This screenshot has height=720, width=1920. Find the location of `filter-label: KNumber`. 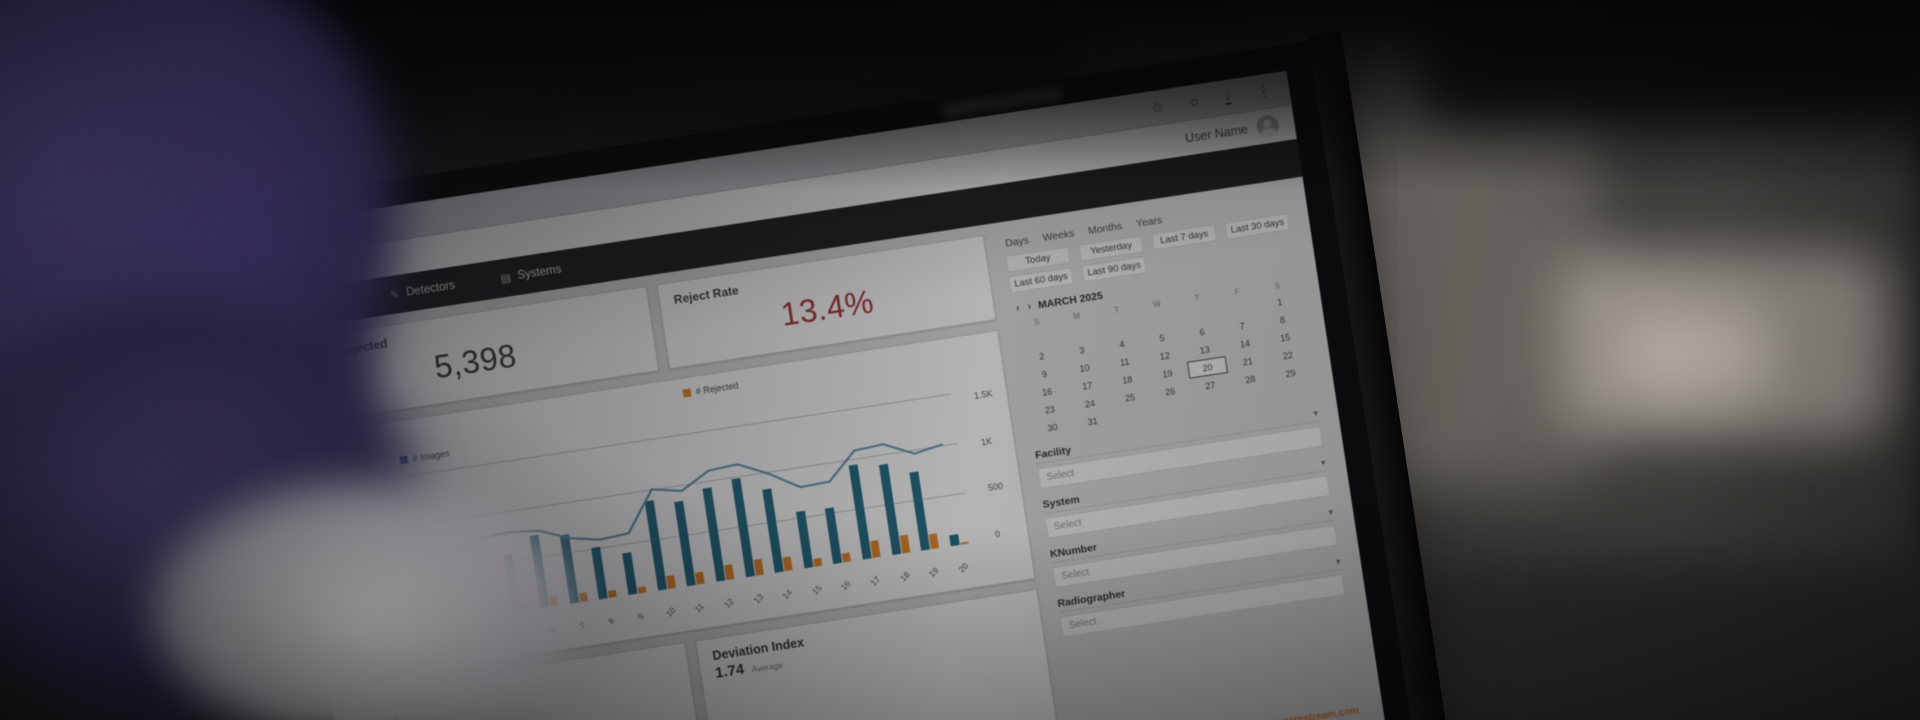

filter-label: KNumber is located at coordinates (1073, 551).